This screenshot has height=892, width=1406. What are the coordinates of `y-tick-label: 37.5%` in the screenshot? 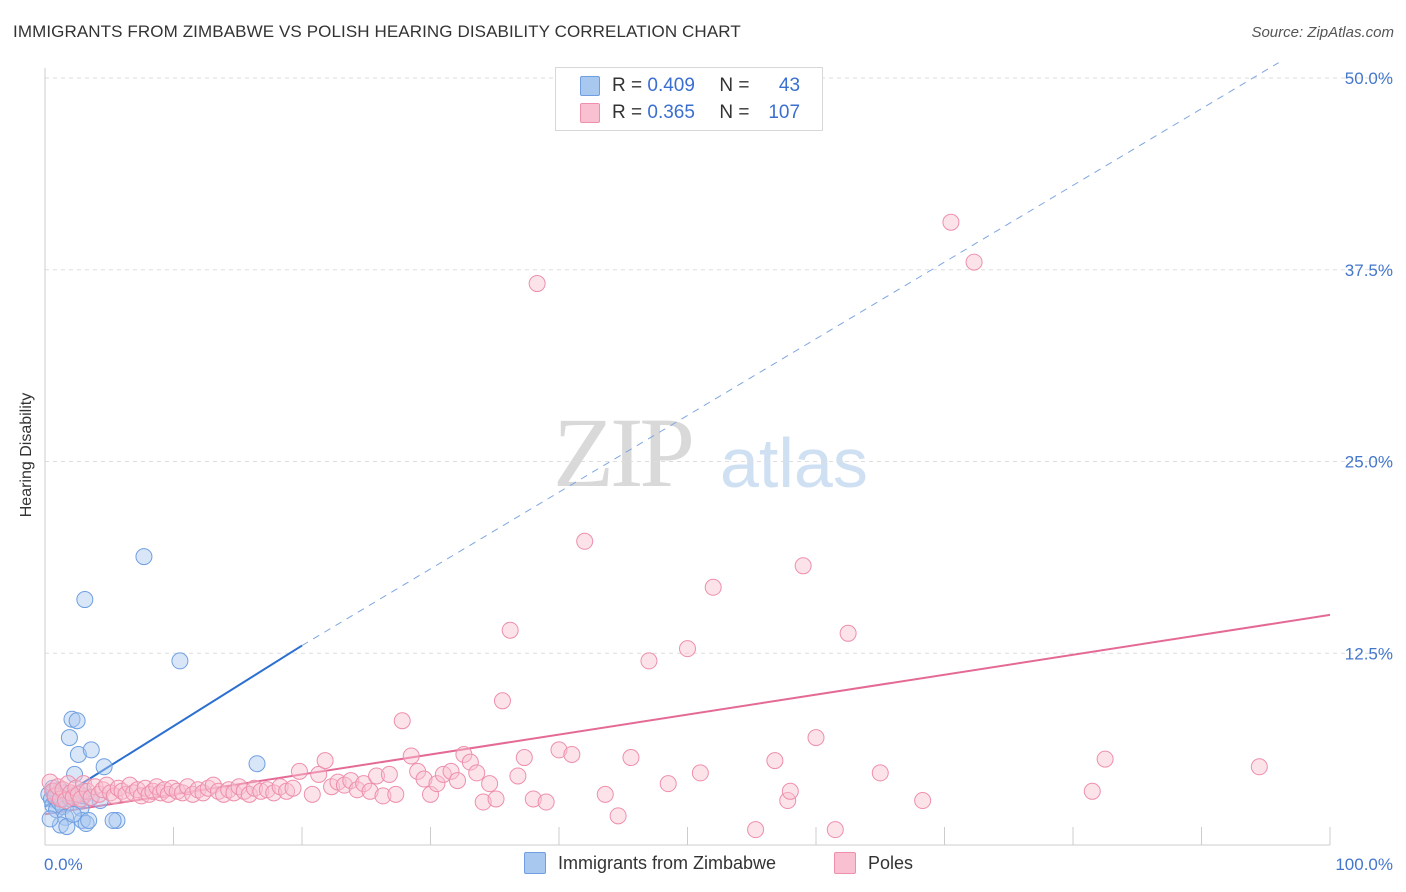 It's located at (1369, 270).